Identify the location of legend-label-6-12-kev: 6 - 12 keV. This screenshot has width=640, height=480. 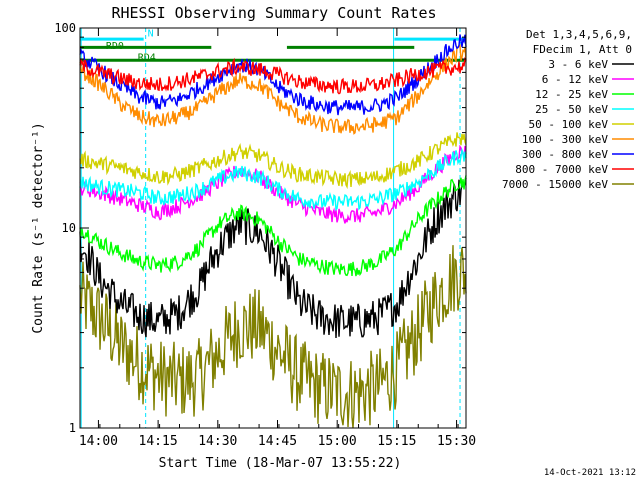
(575, 79).